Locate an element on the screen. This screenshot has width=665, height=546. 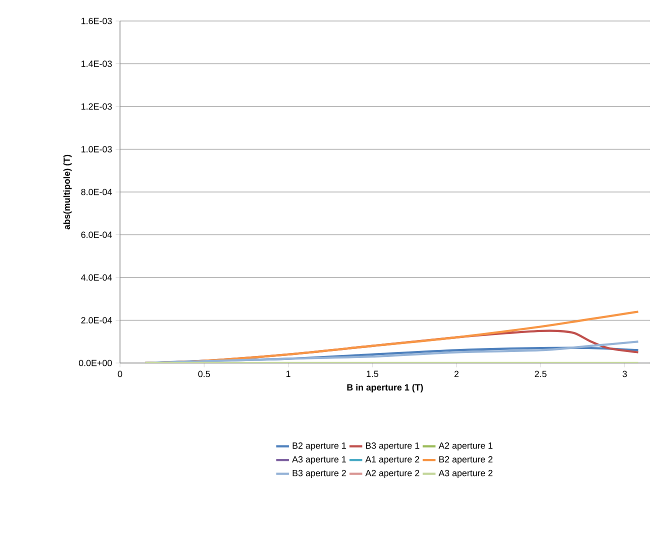
legend-label: A3 aperture 1 is located at coordinates (319, 460).